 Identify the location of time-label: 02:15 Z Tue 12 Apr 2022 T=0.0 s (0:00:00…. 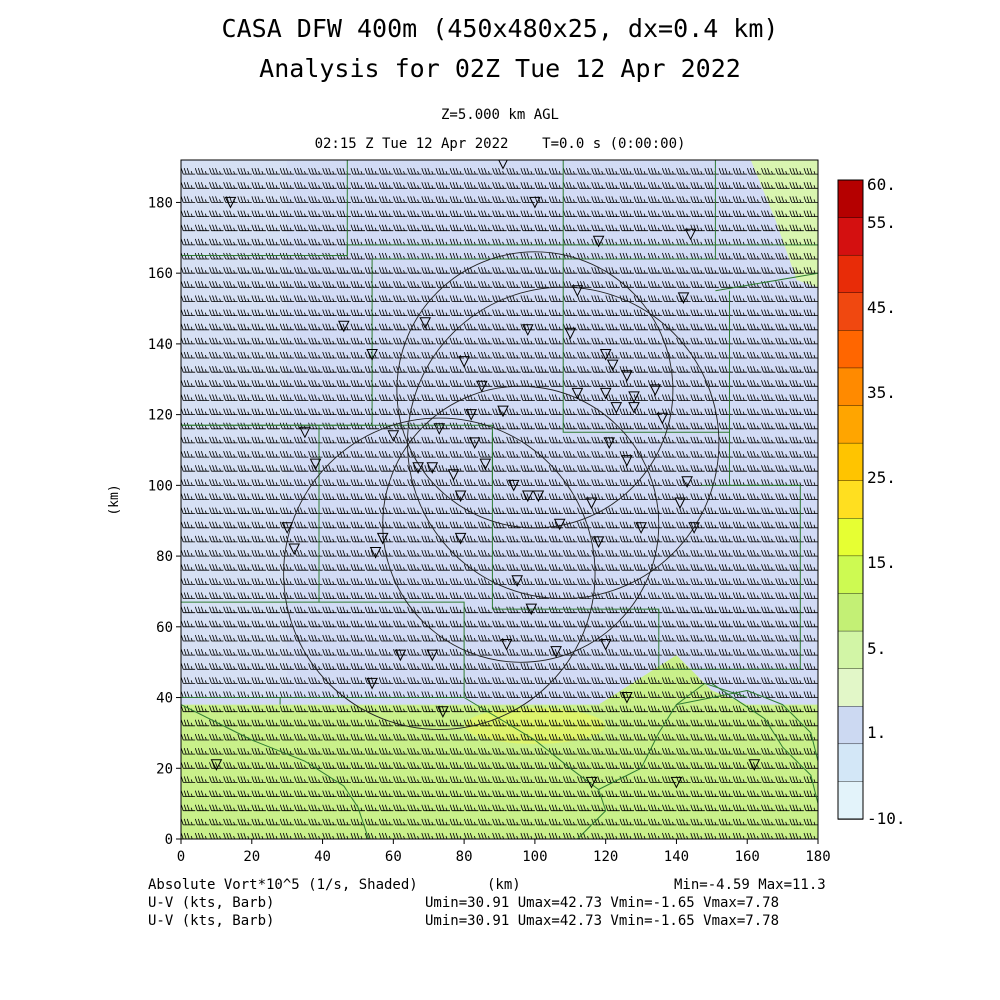
(500, 144).